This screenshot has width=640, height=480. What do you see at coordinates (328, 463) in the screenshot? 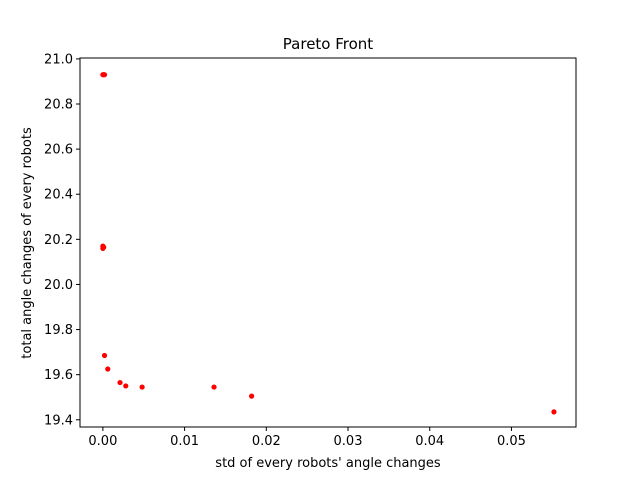
I see `x-axis-label: std of every robots' angle changes` at bounding box center [328, 463].